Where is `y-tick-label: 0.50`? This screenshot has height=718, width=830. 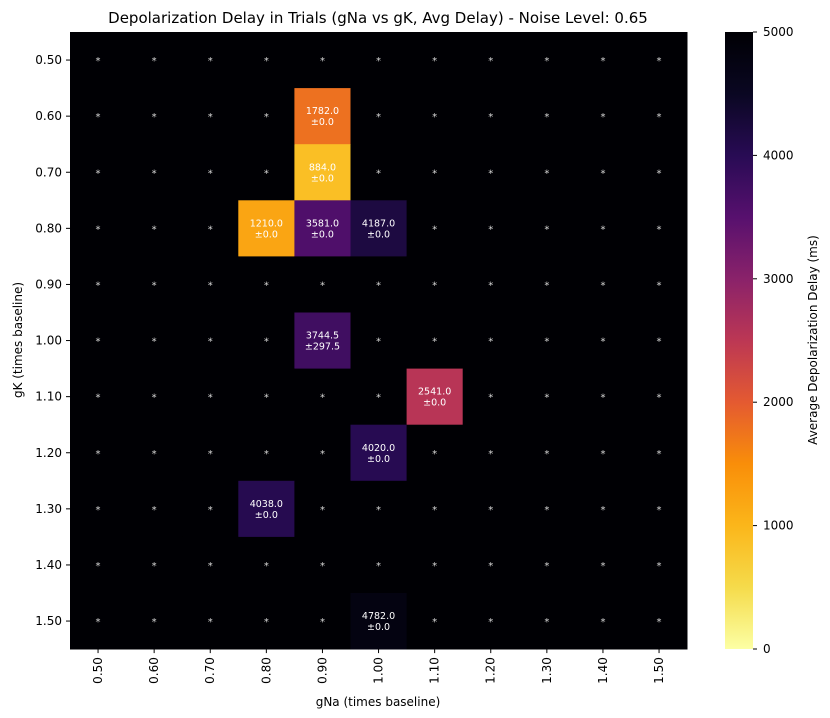
y-tick-label: 0.50 is located at coordinates (48, 60).